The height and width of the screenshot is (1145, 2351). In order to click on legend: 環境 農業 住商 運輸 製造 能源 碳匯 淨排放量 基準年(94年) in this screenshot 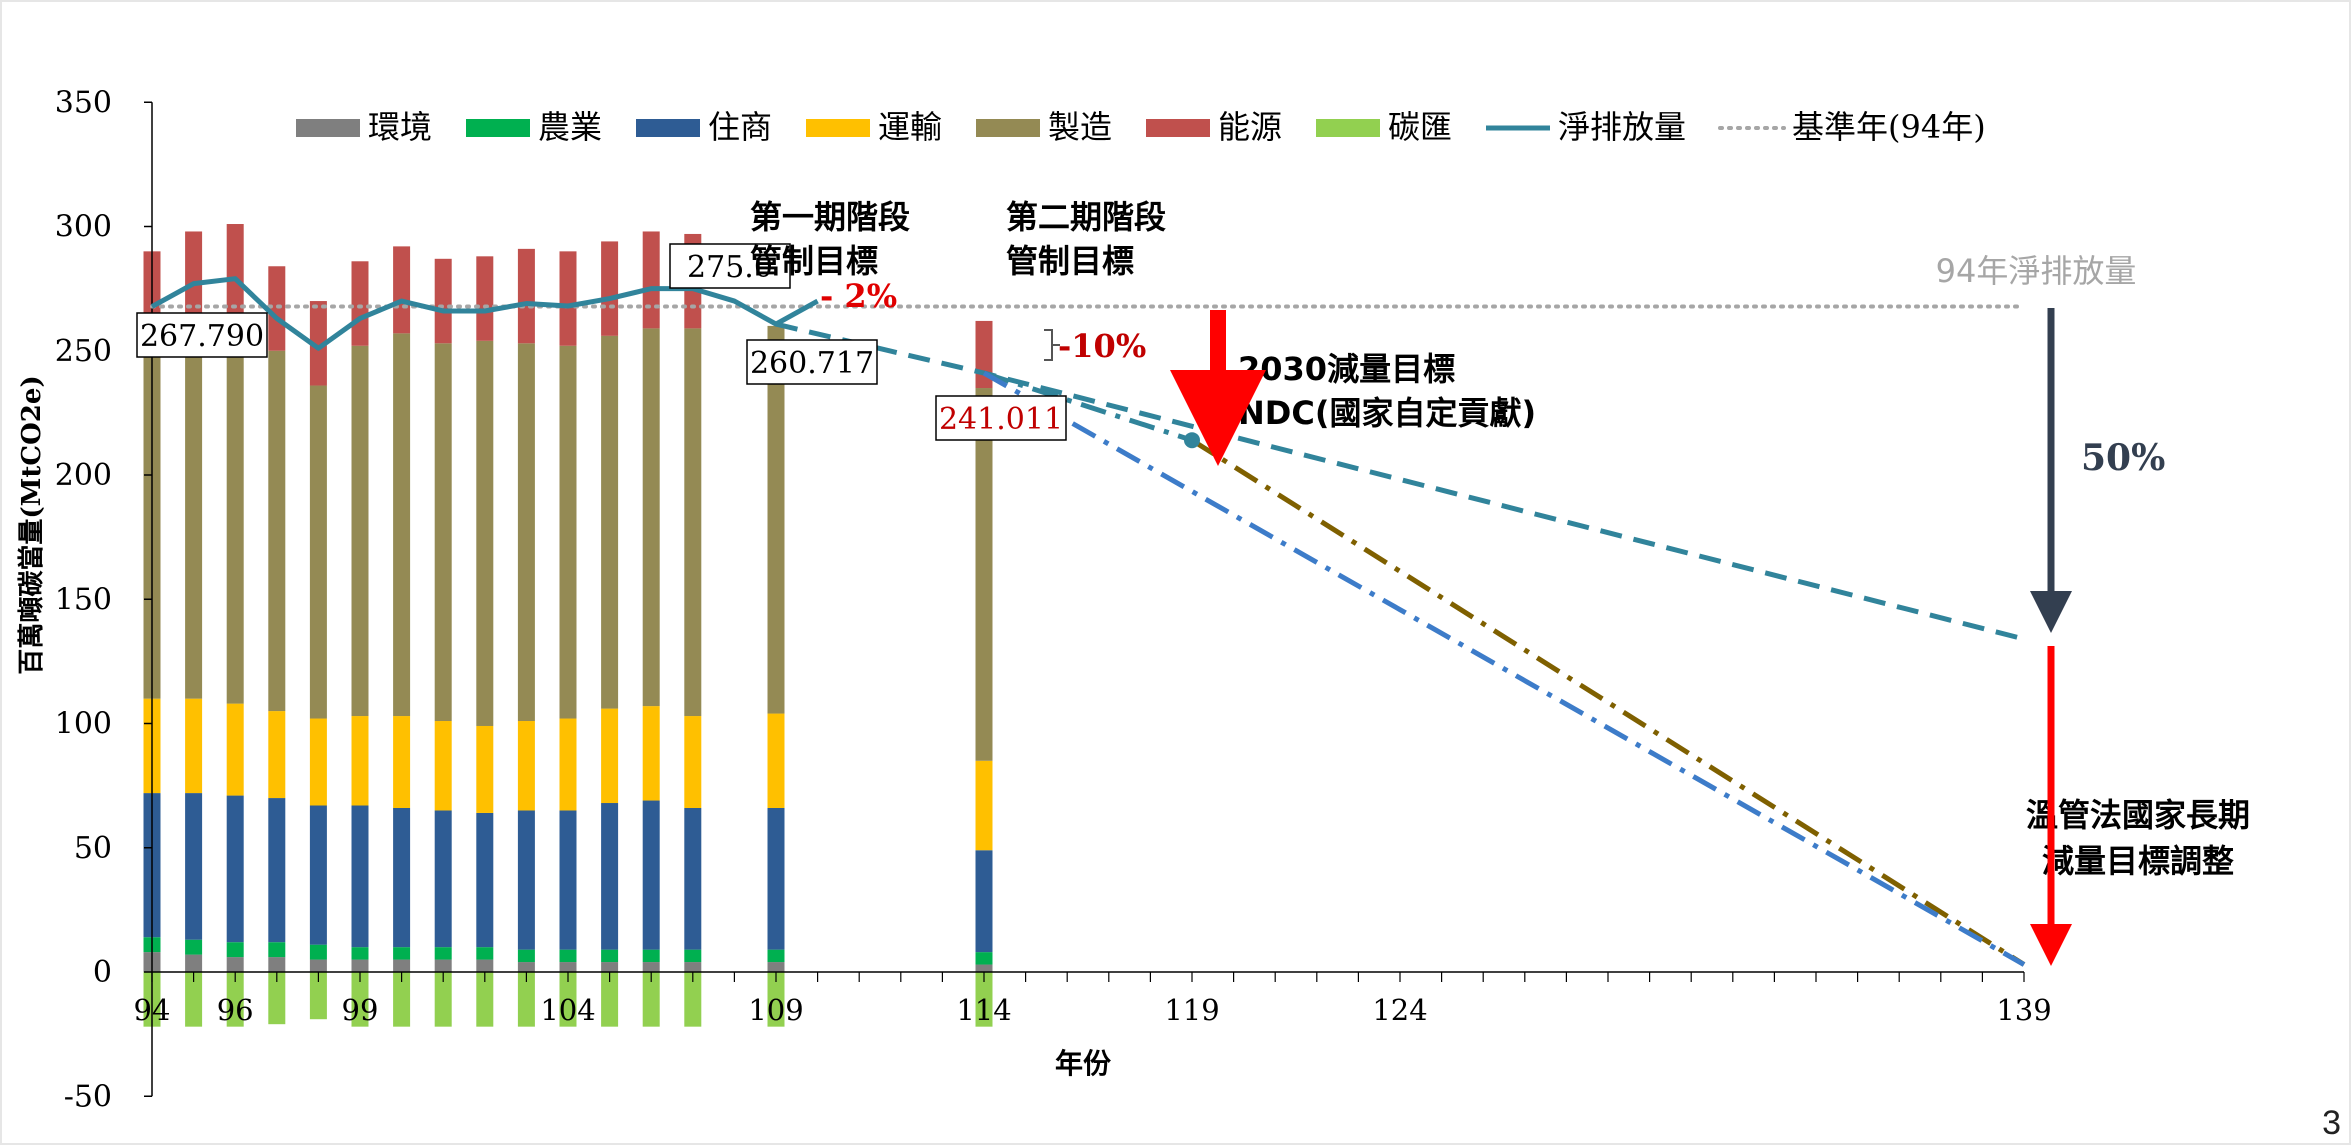, I will do `click(1141, 127)`.